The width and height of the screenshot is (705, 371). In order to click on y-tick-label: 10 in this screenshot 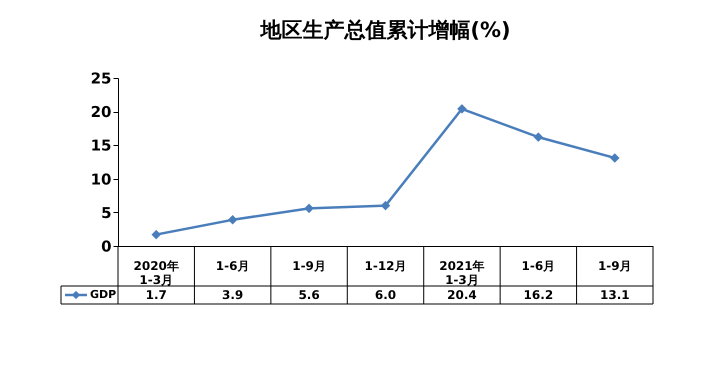, I will do `click(101, 179)`.